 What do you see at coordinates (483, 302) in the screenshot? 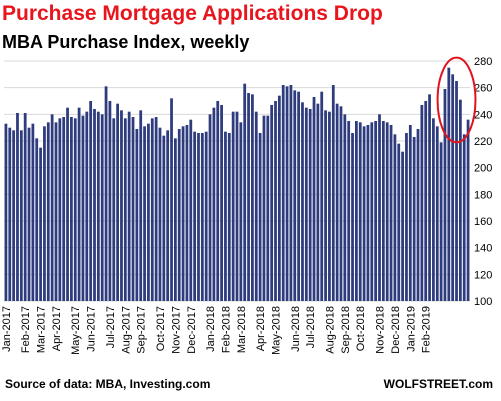
I see `y-tick-label: 100` at bounding box center [483, 302].